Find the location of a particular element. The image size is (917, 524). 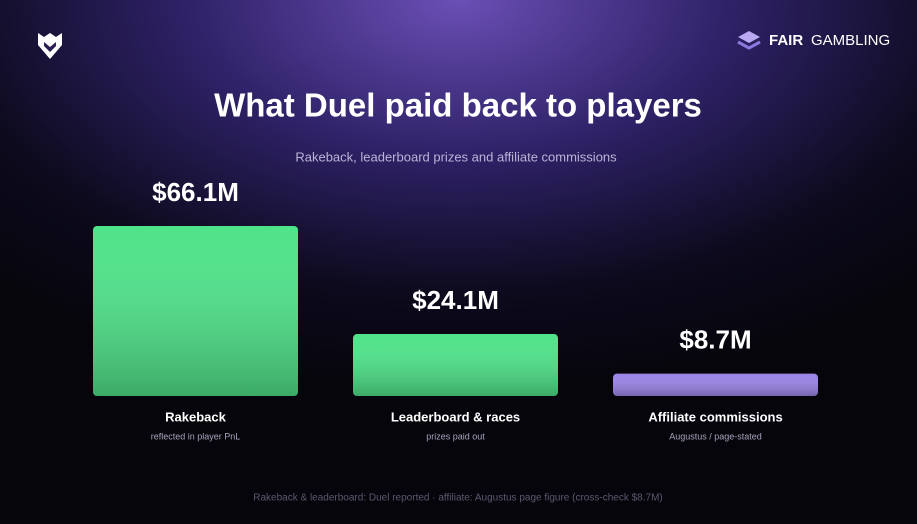

value-label: $24.1M is located at coordinates (455, 300).